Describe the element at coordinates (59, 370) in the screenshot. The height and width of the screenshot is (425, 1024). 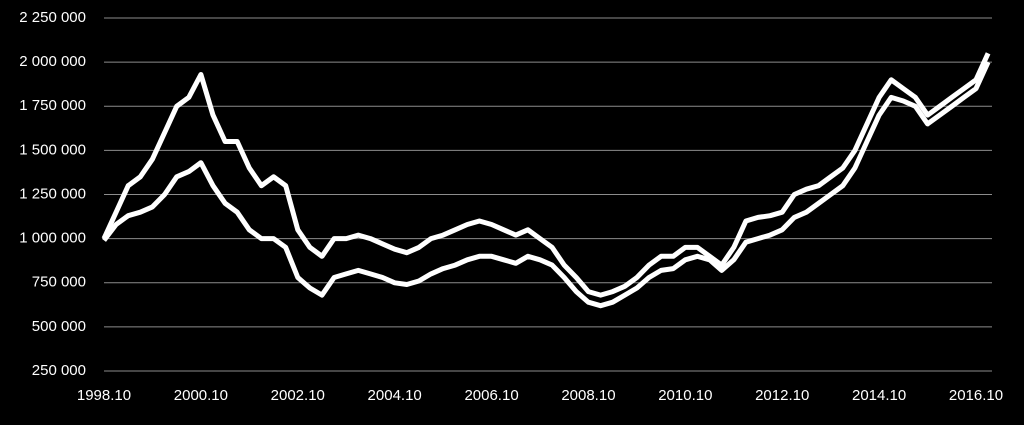
I see `y-tick-label: 250 000` at that location.